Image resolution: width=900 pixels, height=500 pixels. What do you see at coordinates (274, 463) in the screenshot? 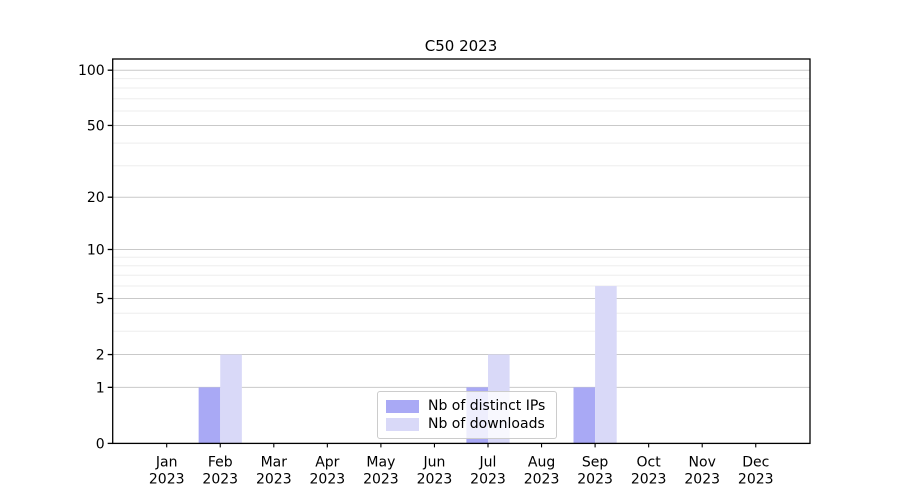
I see `x-tick-label-month: Mar` at bounding box center [274, 463].